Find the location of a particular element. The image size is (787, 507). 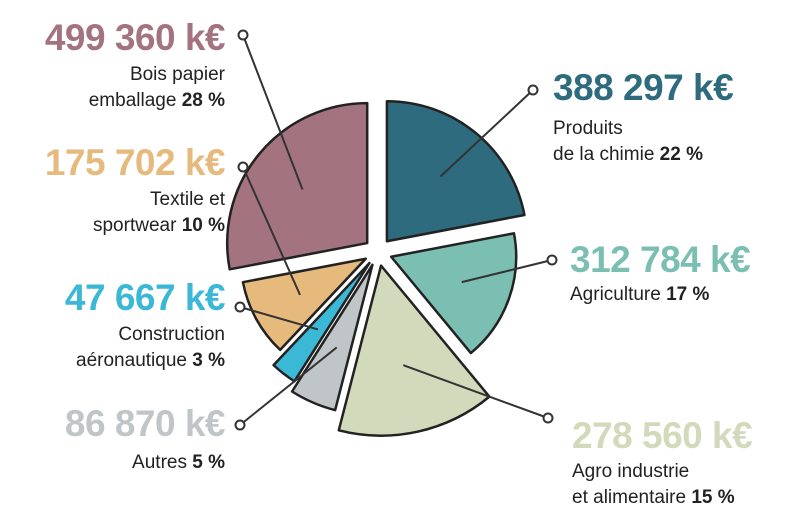

category-label: aéronautique 3 % is located at coordinates (150, 360).